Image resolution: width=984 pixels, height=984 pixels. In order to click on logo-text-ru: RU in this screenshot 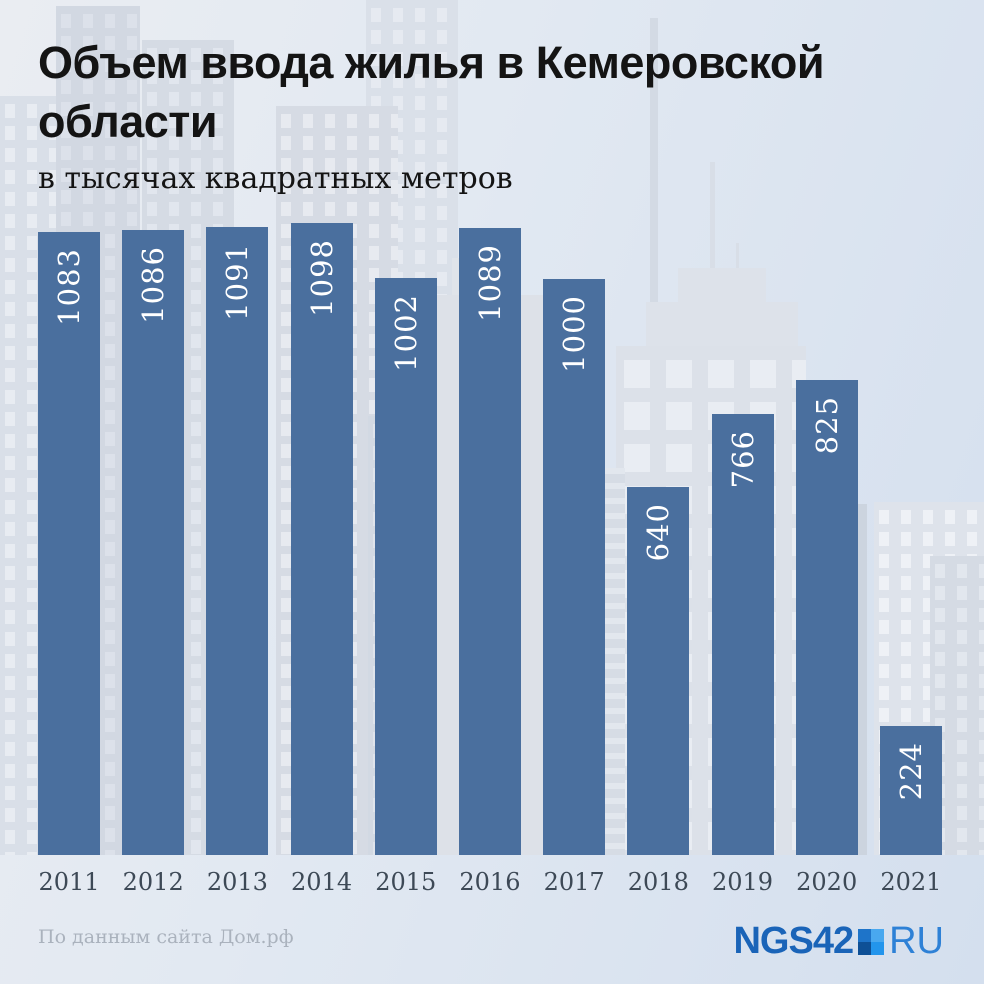, I will do `click(916, 941)`.